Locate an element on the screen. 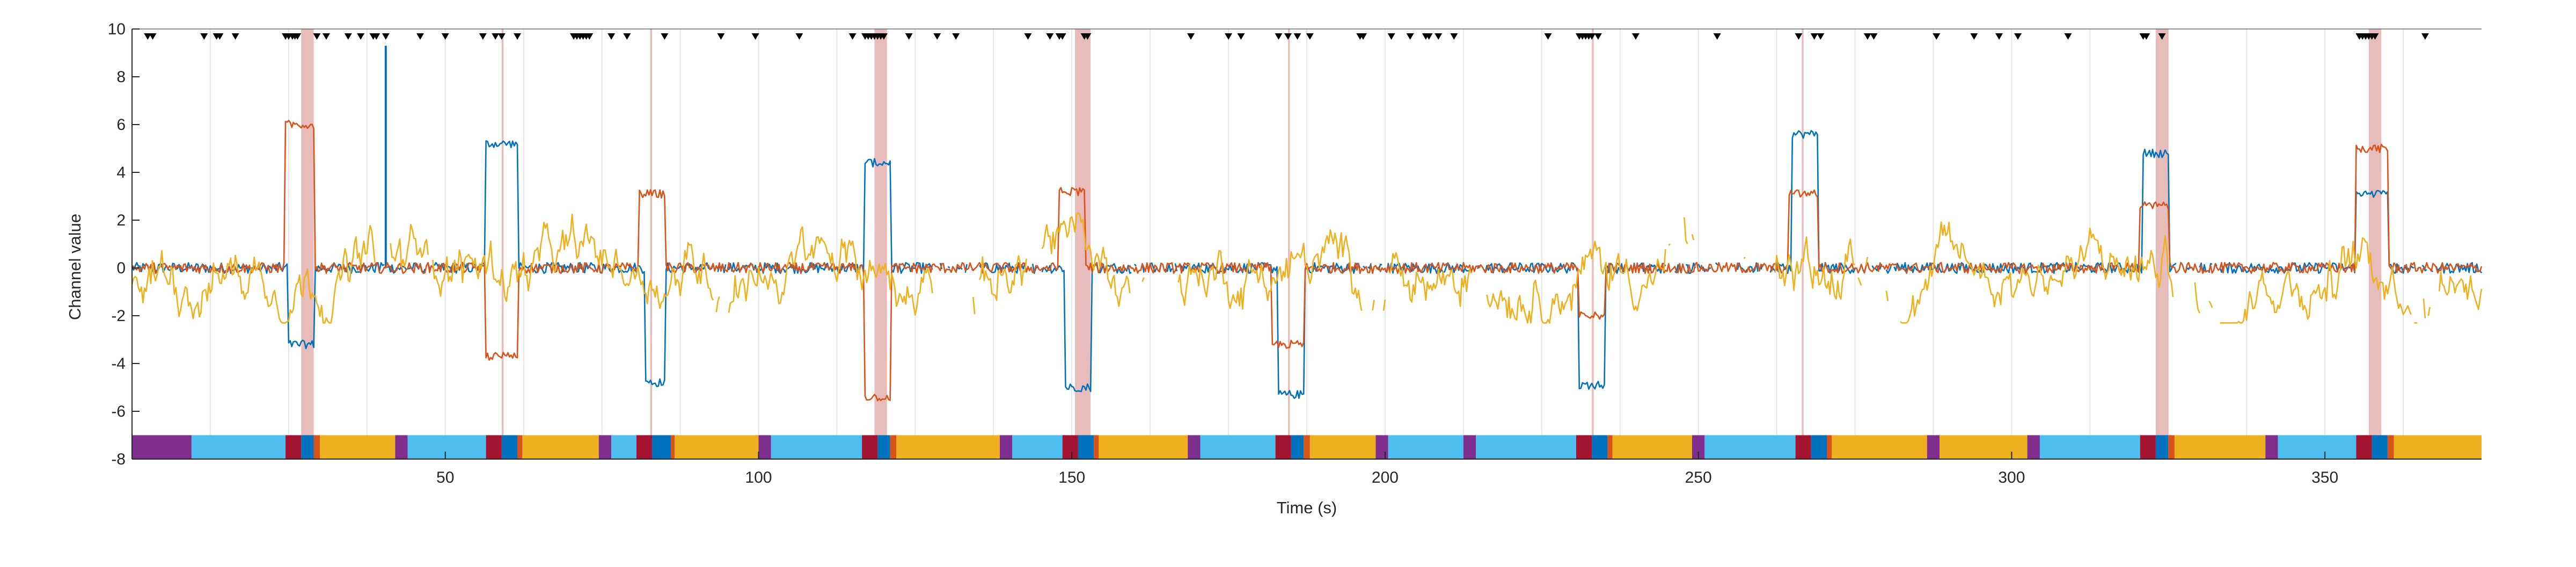 This screenshot has width=2576, height=567. y-tick-label: -4 is located at coordinates (118, 364).